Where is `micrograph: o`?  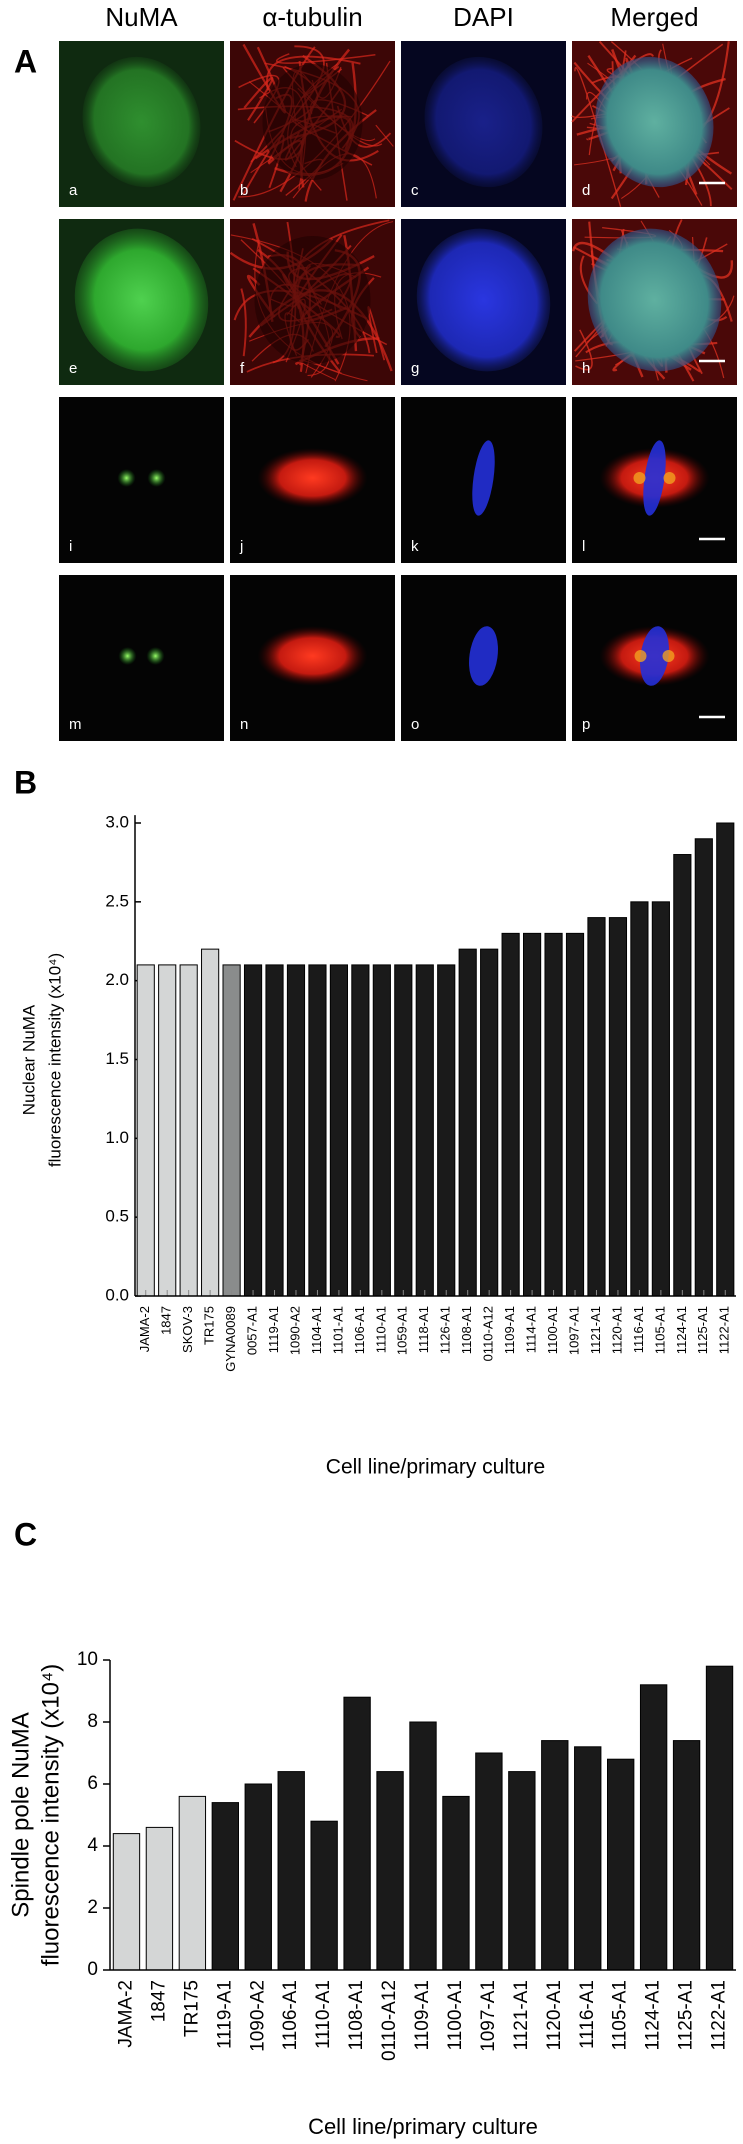 micrograph: o is located at coordinates (483, 658).